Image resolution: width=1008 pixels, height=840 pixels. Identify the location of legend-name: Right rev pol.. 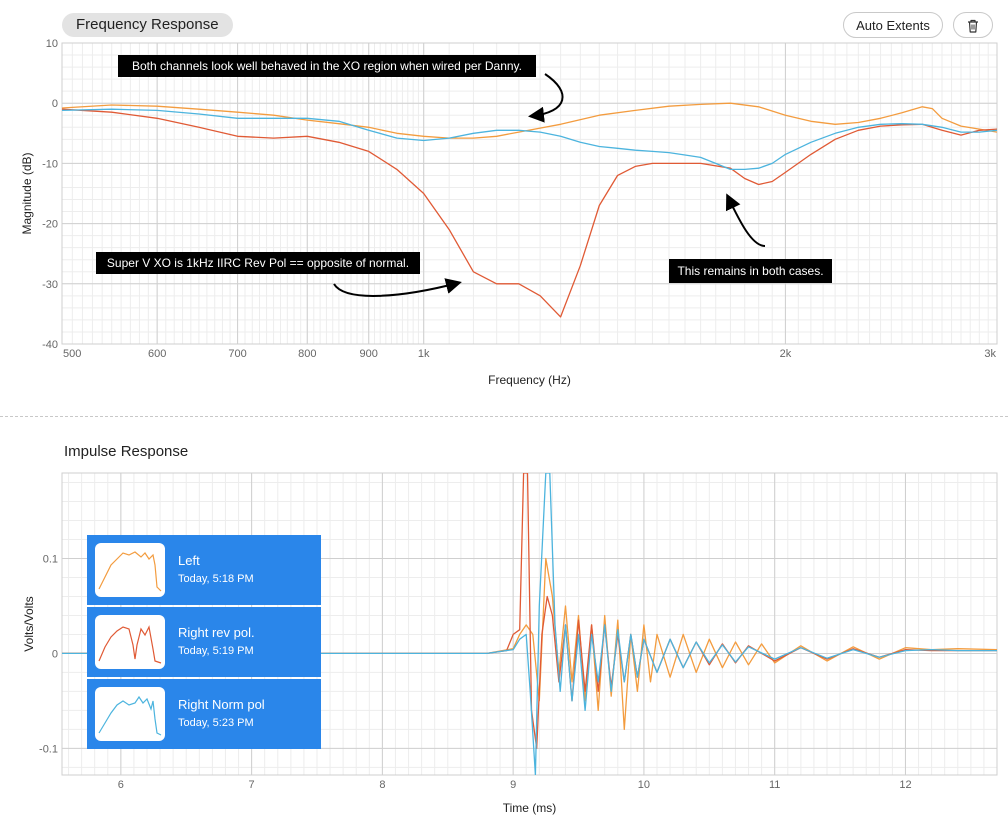
(216, 632).